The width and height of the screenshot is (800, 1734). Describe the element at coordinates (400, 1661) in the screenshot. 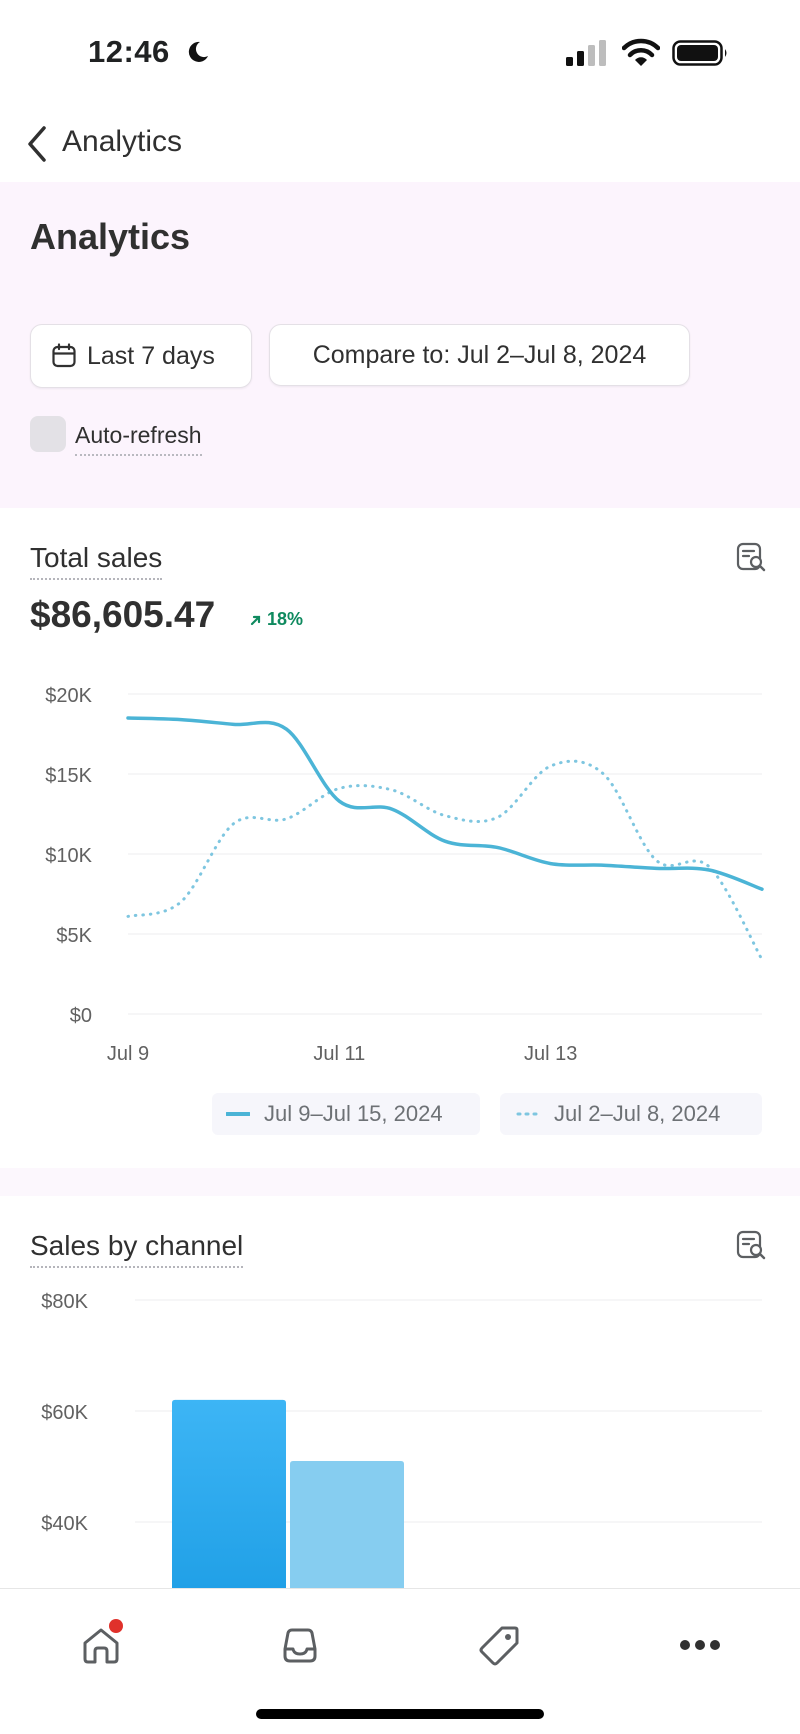

I see `bottom-tab-bar` at that location.